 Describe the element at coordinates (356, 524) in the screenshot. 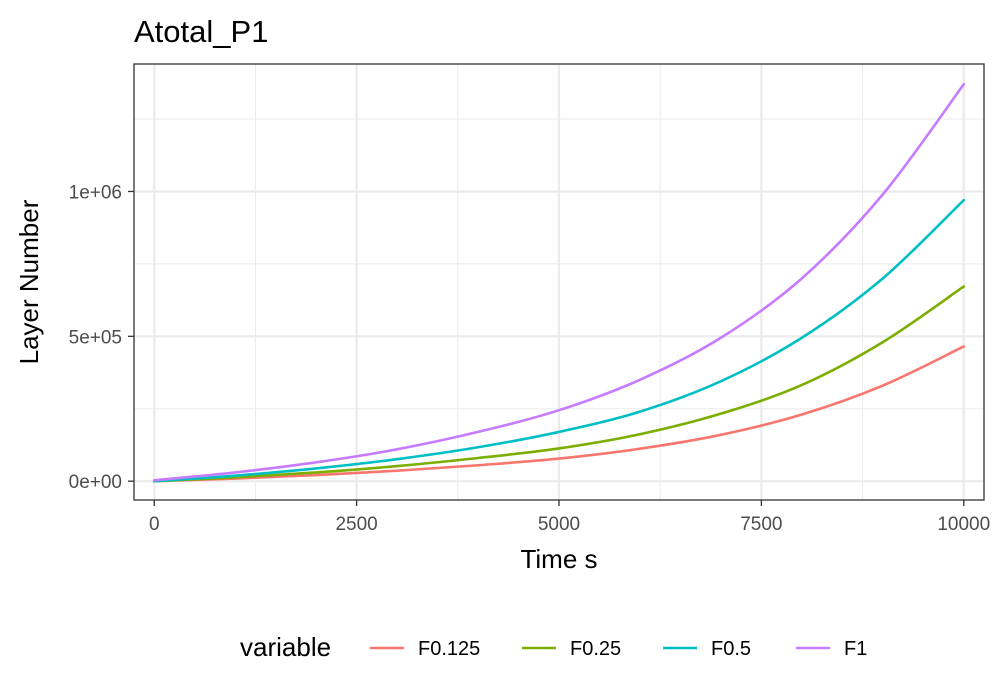

I see `x-tick-label: 2500` at that location.